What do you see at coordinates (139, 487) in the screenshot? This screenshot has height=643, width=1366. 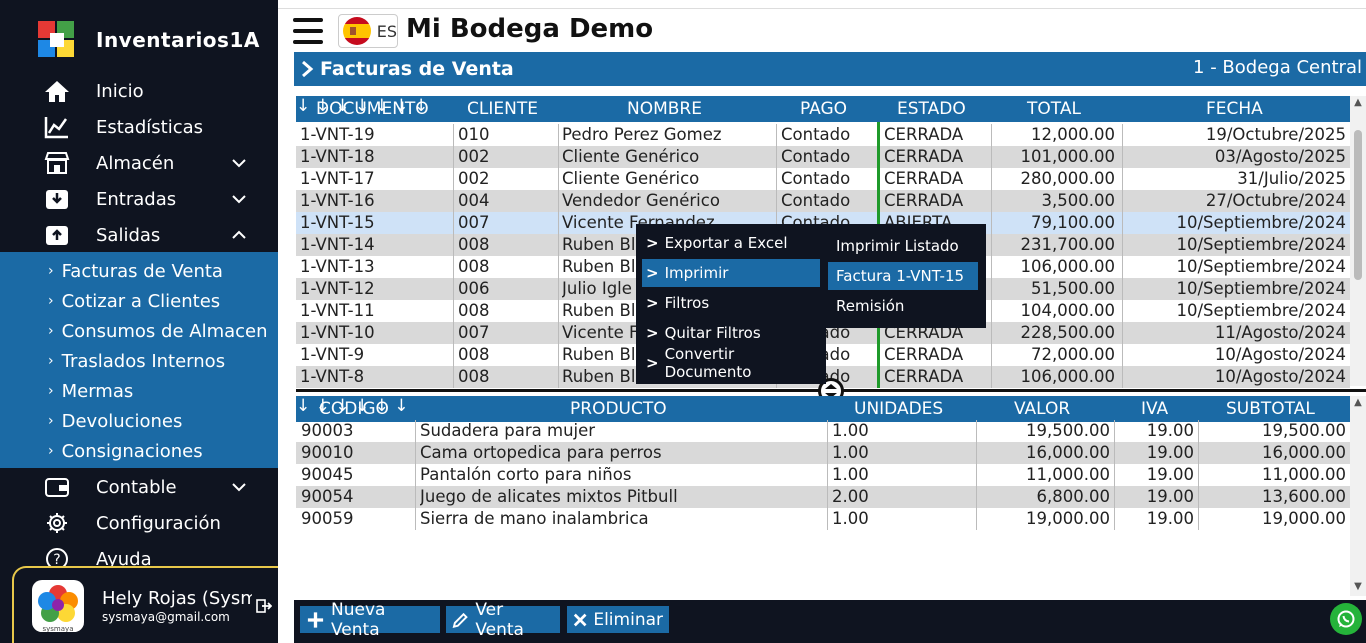 I see `sidebar-item-contable: Contable` at bounding box center [139, 487].